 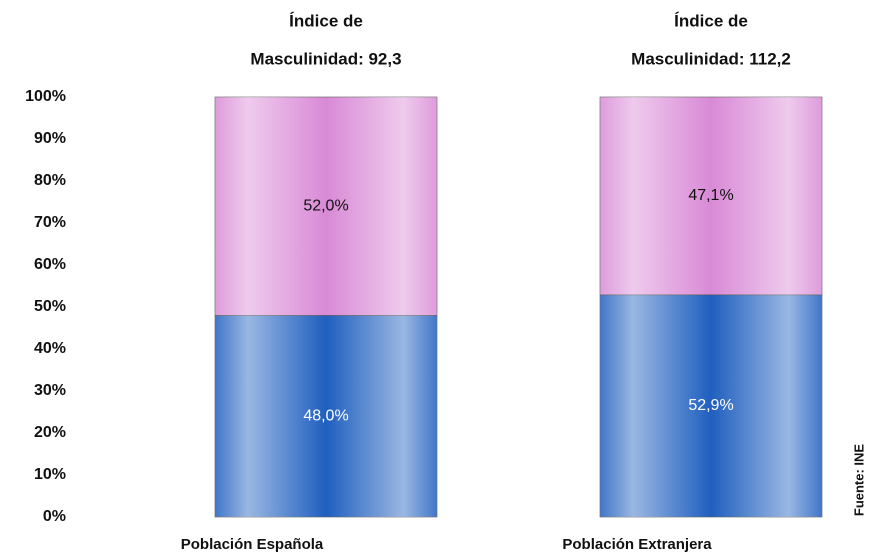 I want to click on value-label: 47,1%, so click(x=710, y=195).